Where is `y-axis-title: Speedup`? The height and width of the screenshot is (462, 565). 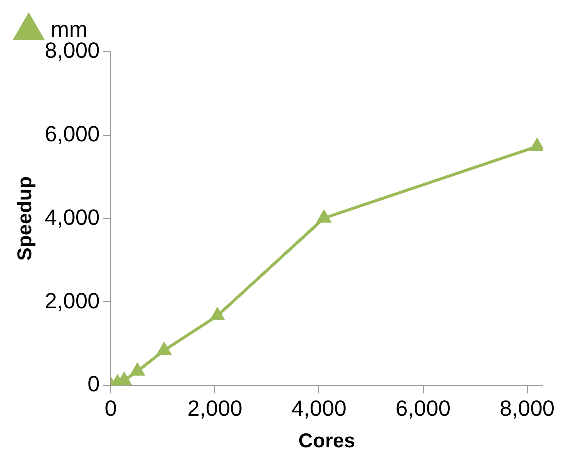
y-axis-title: Speedup is located at coordinates (25, 219).